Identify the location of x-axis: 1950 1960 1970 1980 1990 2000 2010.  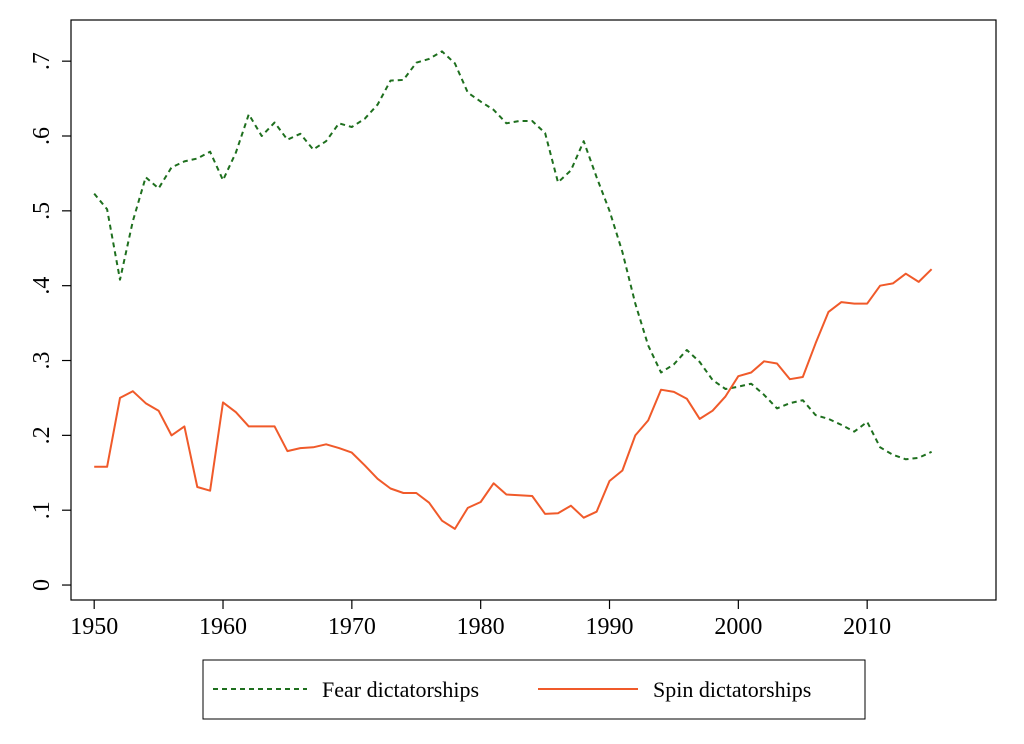
(480, 620).